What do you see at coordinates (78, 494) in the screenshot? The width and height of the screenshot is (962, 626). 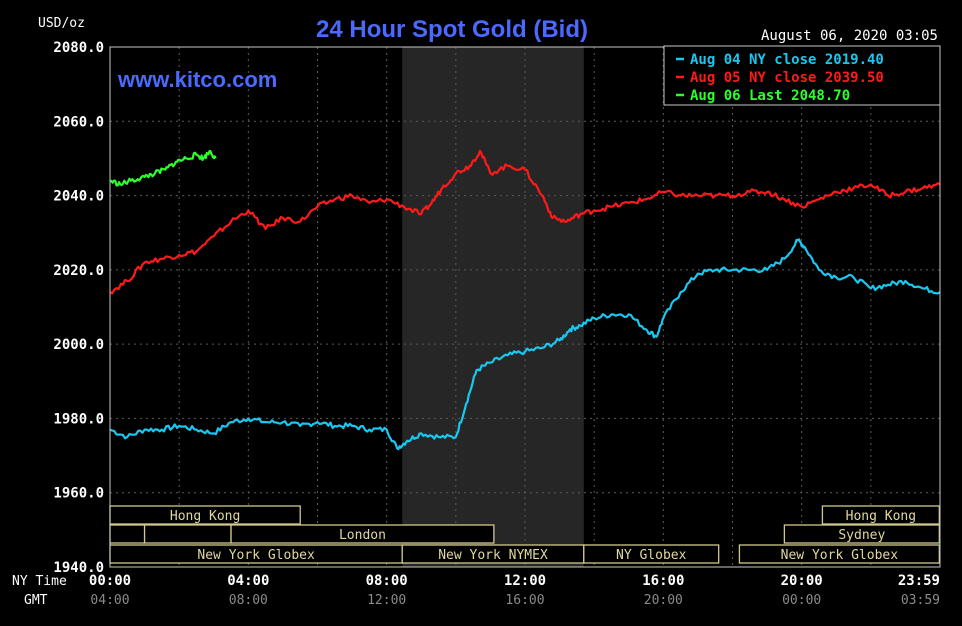 I see `y-tick-label: 1960.0` at bounding box center [78, 494].